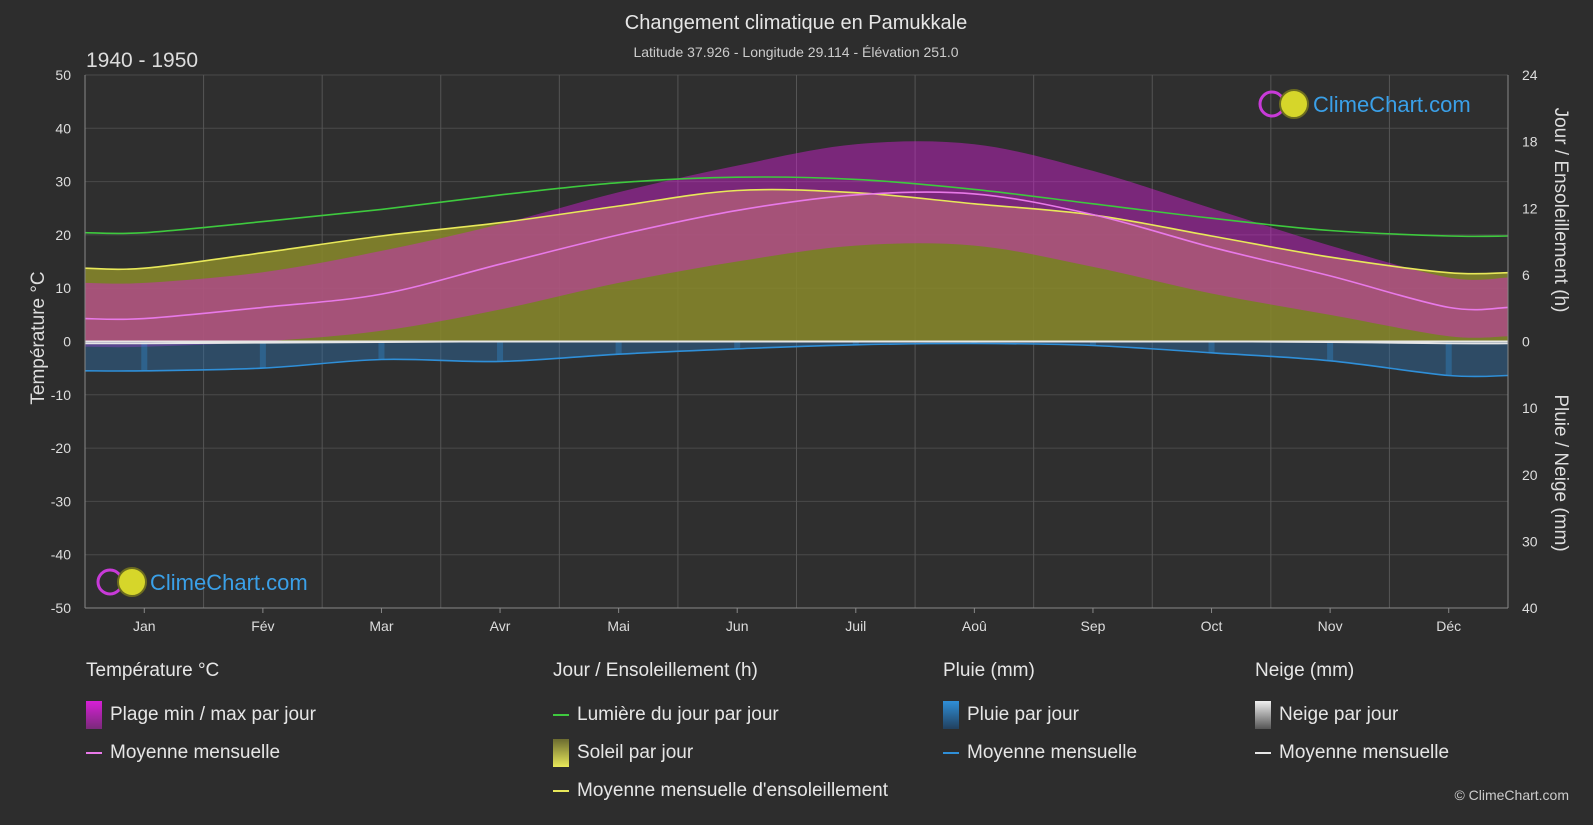 This screenshot has height=825, width=1593. Describe the element at coordinates (951, 715) in the screenshot. I see `rain-swatch` at that location.